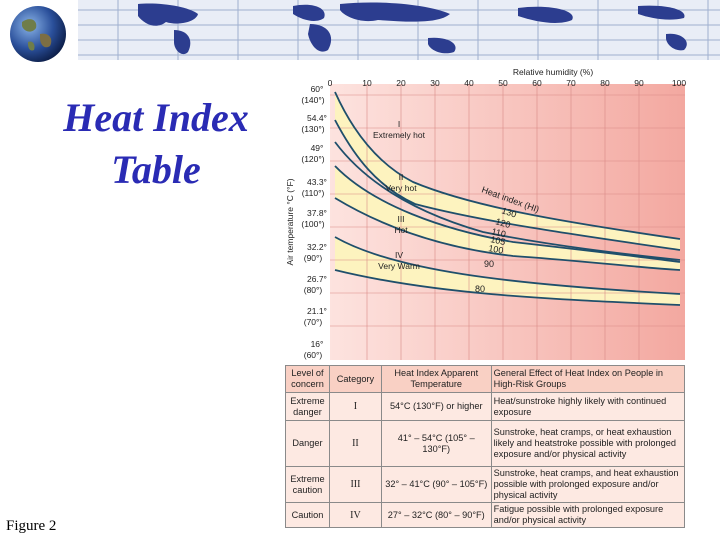 The height and width of the screenshot is (540, 720). What do you see at coordinates (307, 406) in the screenshot?
I see `cell-level: Extreme danger` at bounding box center [307, 406].